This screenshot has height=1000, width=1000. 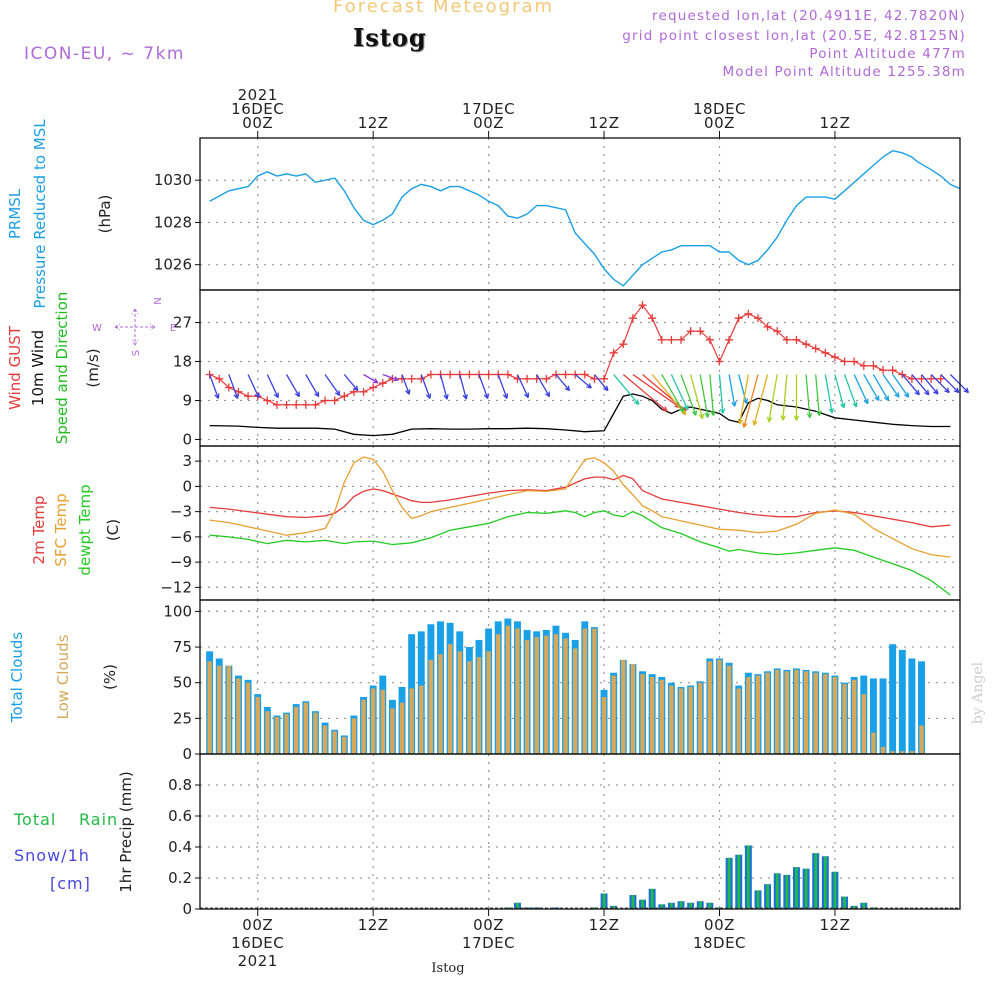 I want to click on wind-speed-dir-axis-label: Speed and Direction, so click(x=62, y=368).